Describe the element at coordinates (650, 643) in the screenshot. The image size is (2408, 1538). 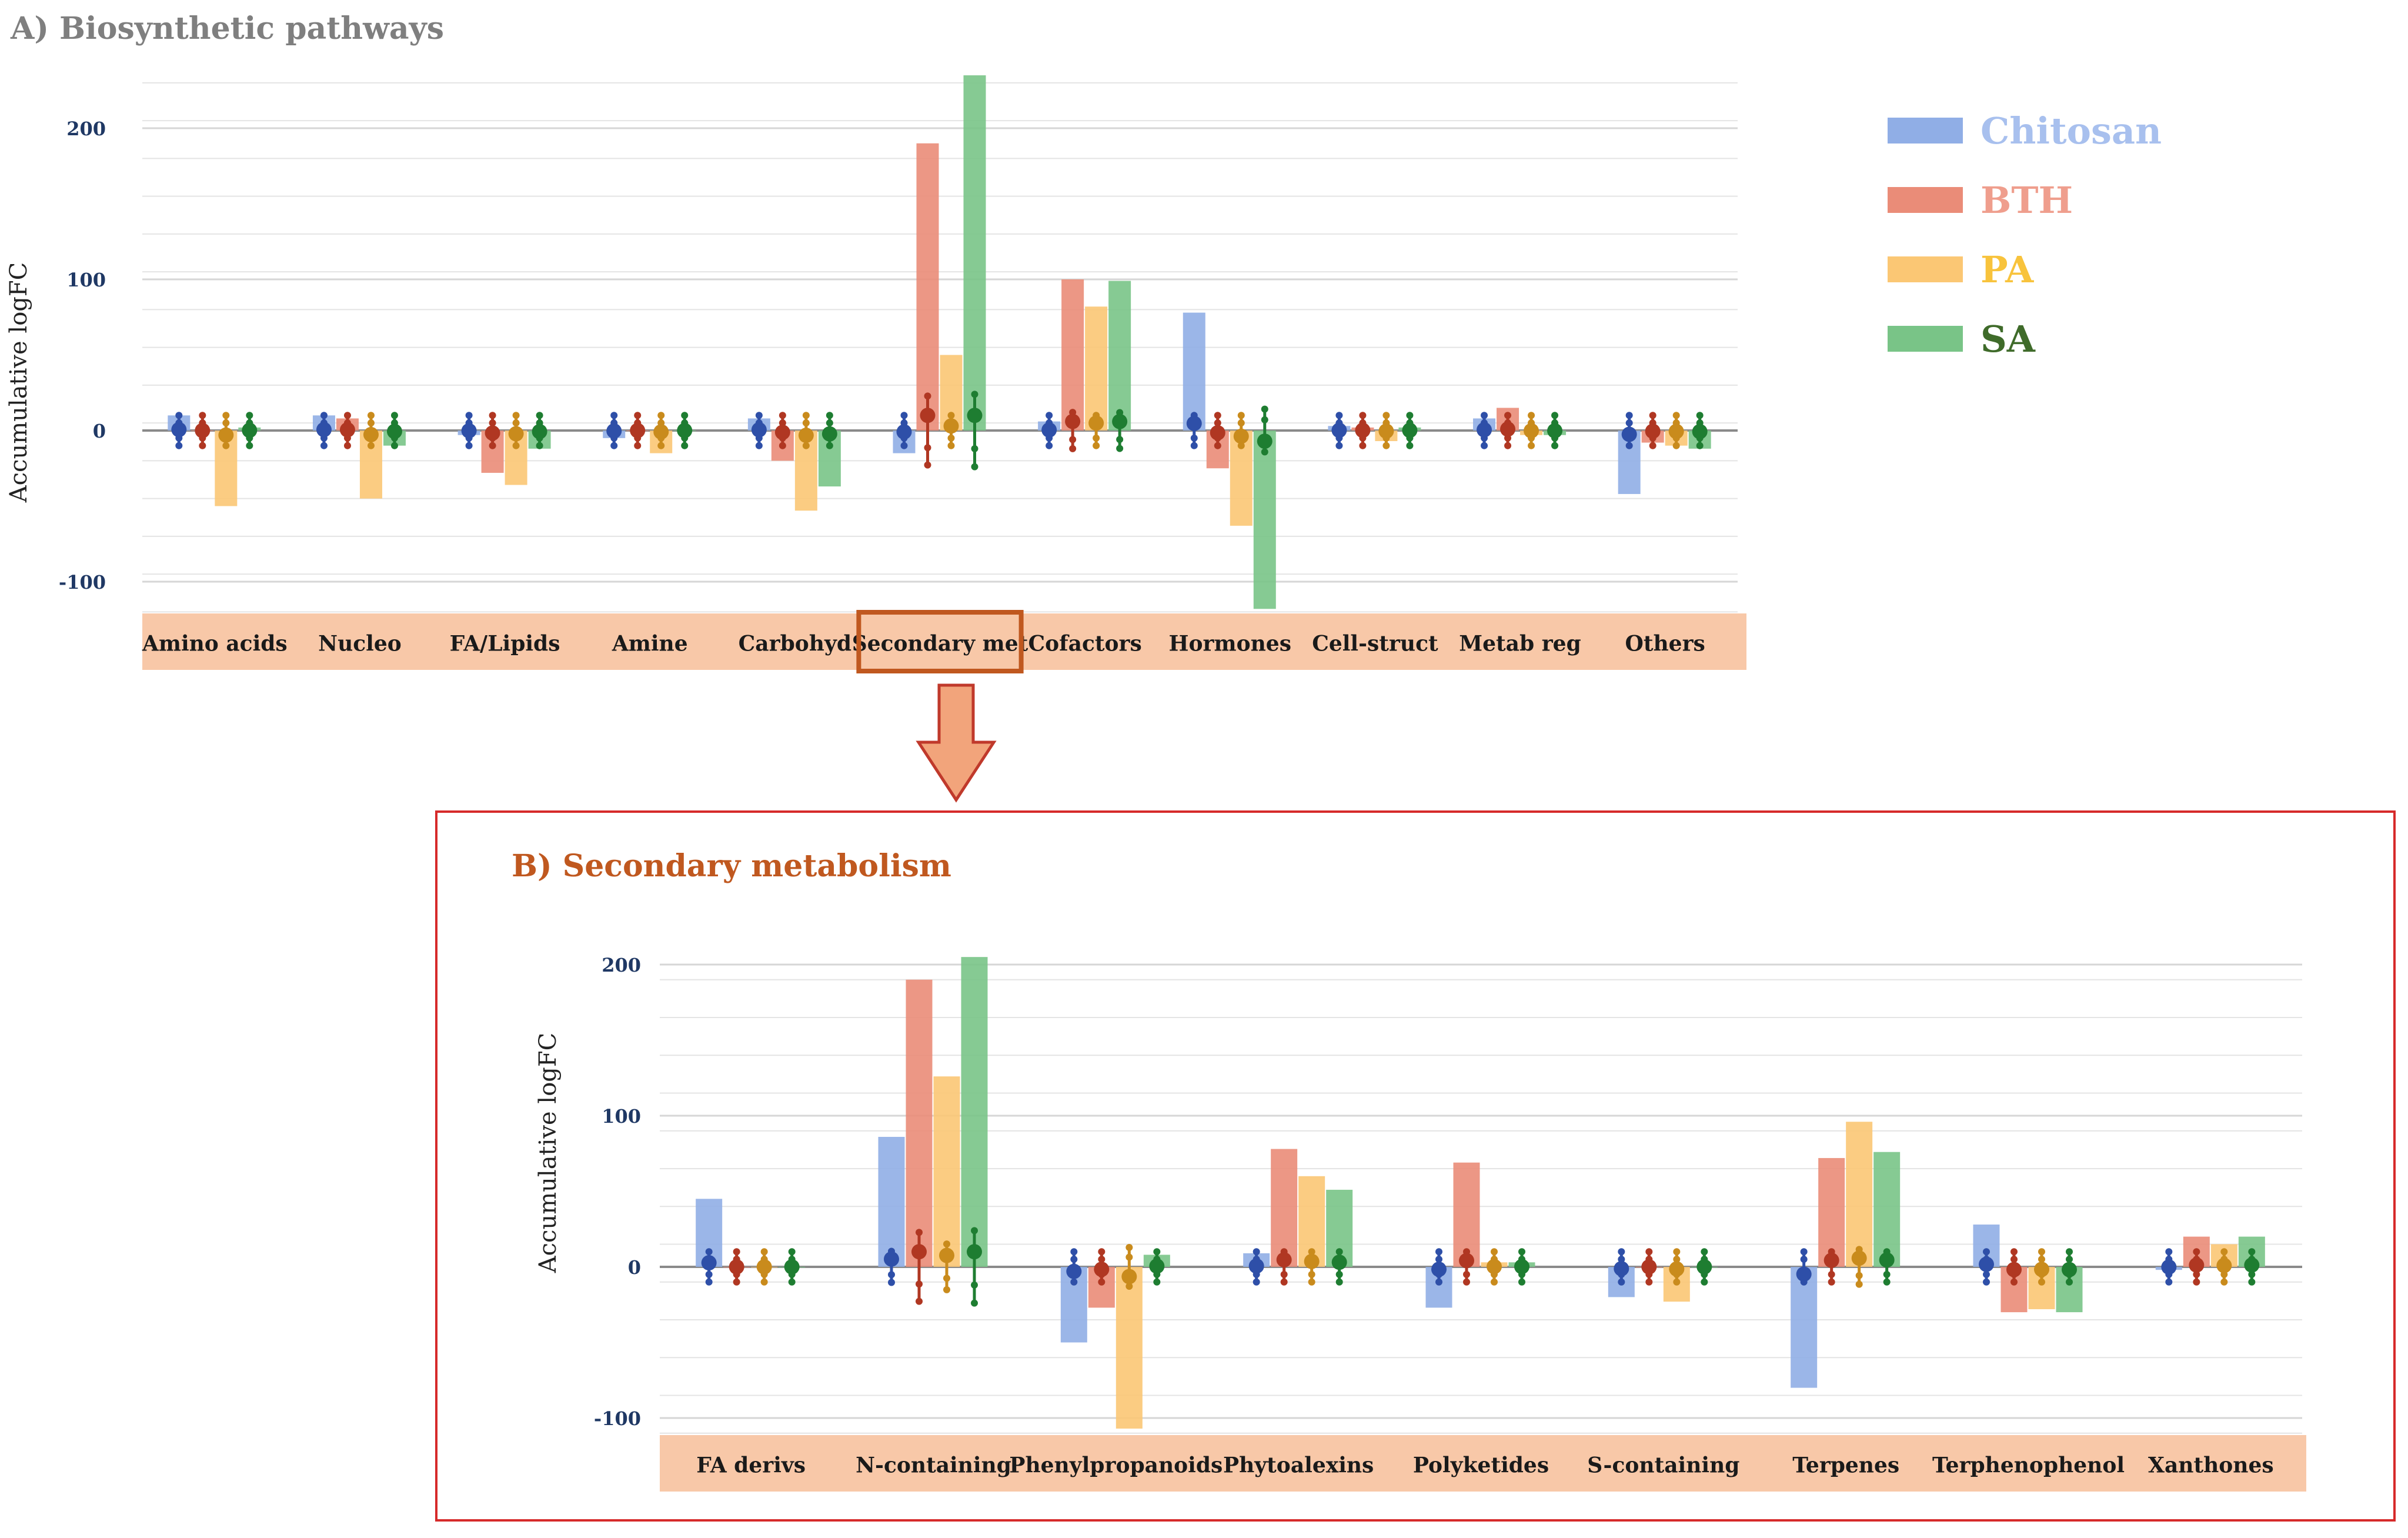
I see `x-tick-label: Amine` at that location.